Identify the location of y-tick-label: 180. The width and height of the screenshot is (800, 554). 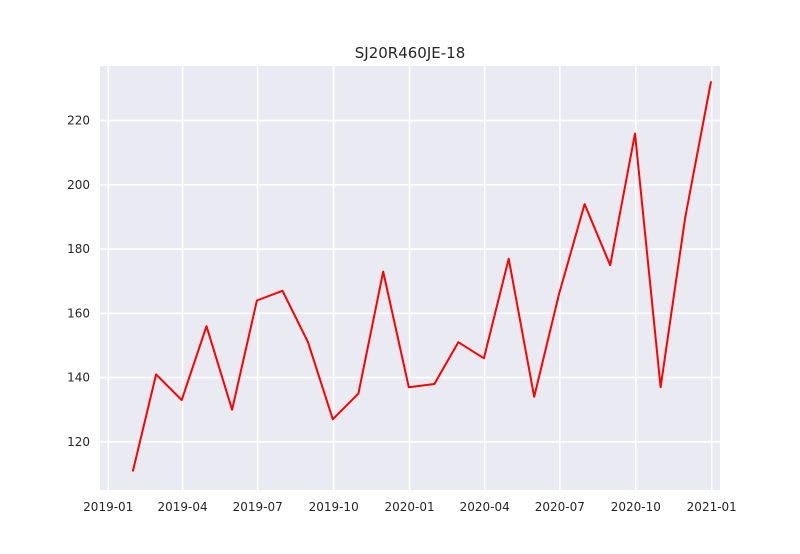
(78, 249).